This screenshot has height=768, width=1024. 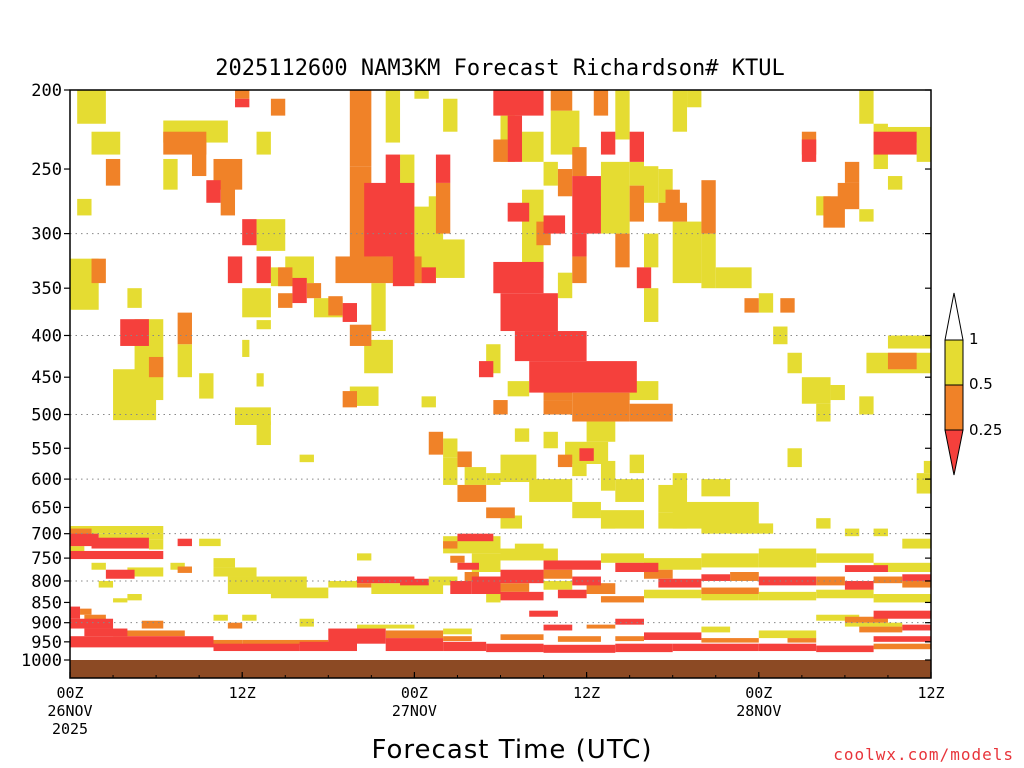 I want to click on y-tick-label: 450, so click(x=46, y=378).